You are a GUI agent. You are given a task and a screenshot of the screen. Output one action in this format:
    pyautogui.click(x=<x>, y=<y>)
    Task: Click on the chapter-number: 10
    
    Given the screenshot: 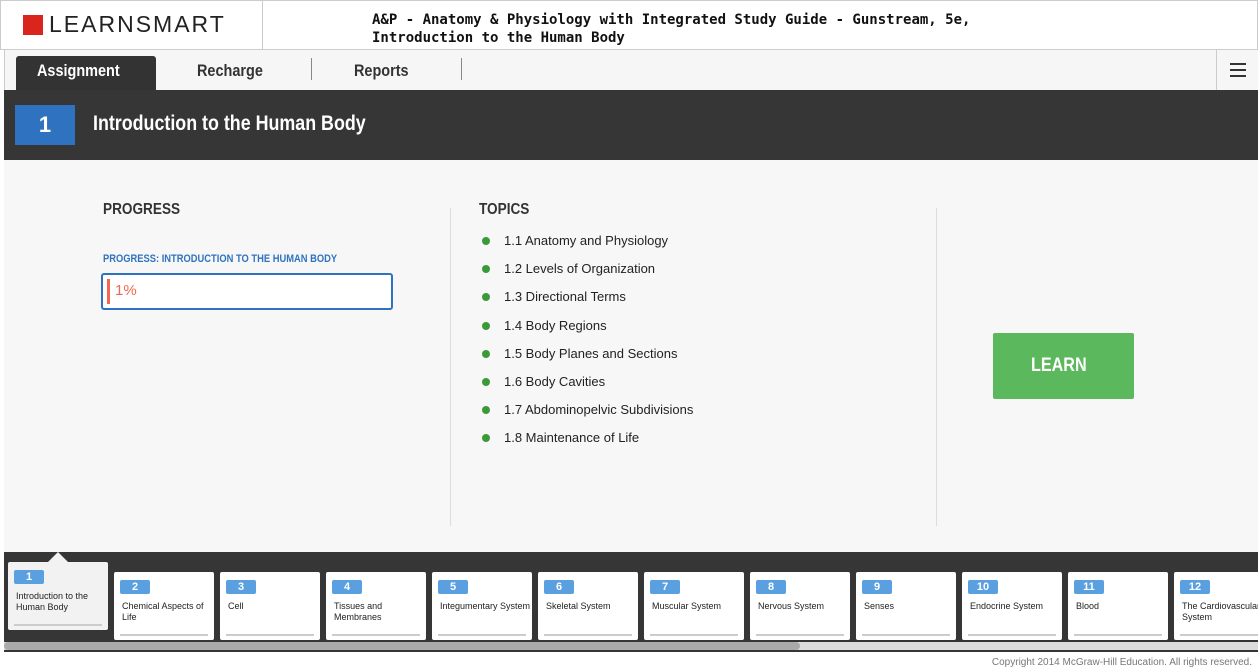 What is the action you would take?
    pyautogui.click(x=983, y=587)
    